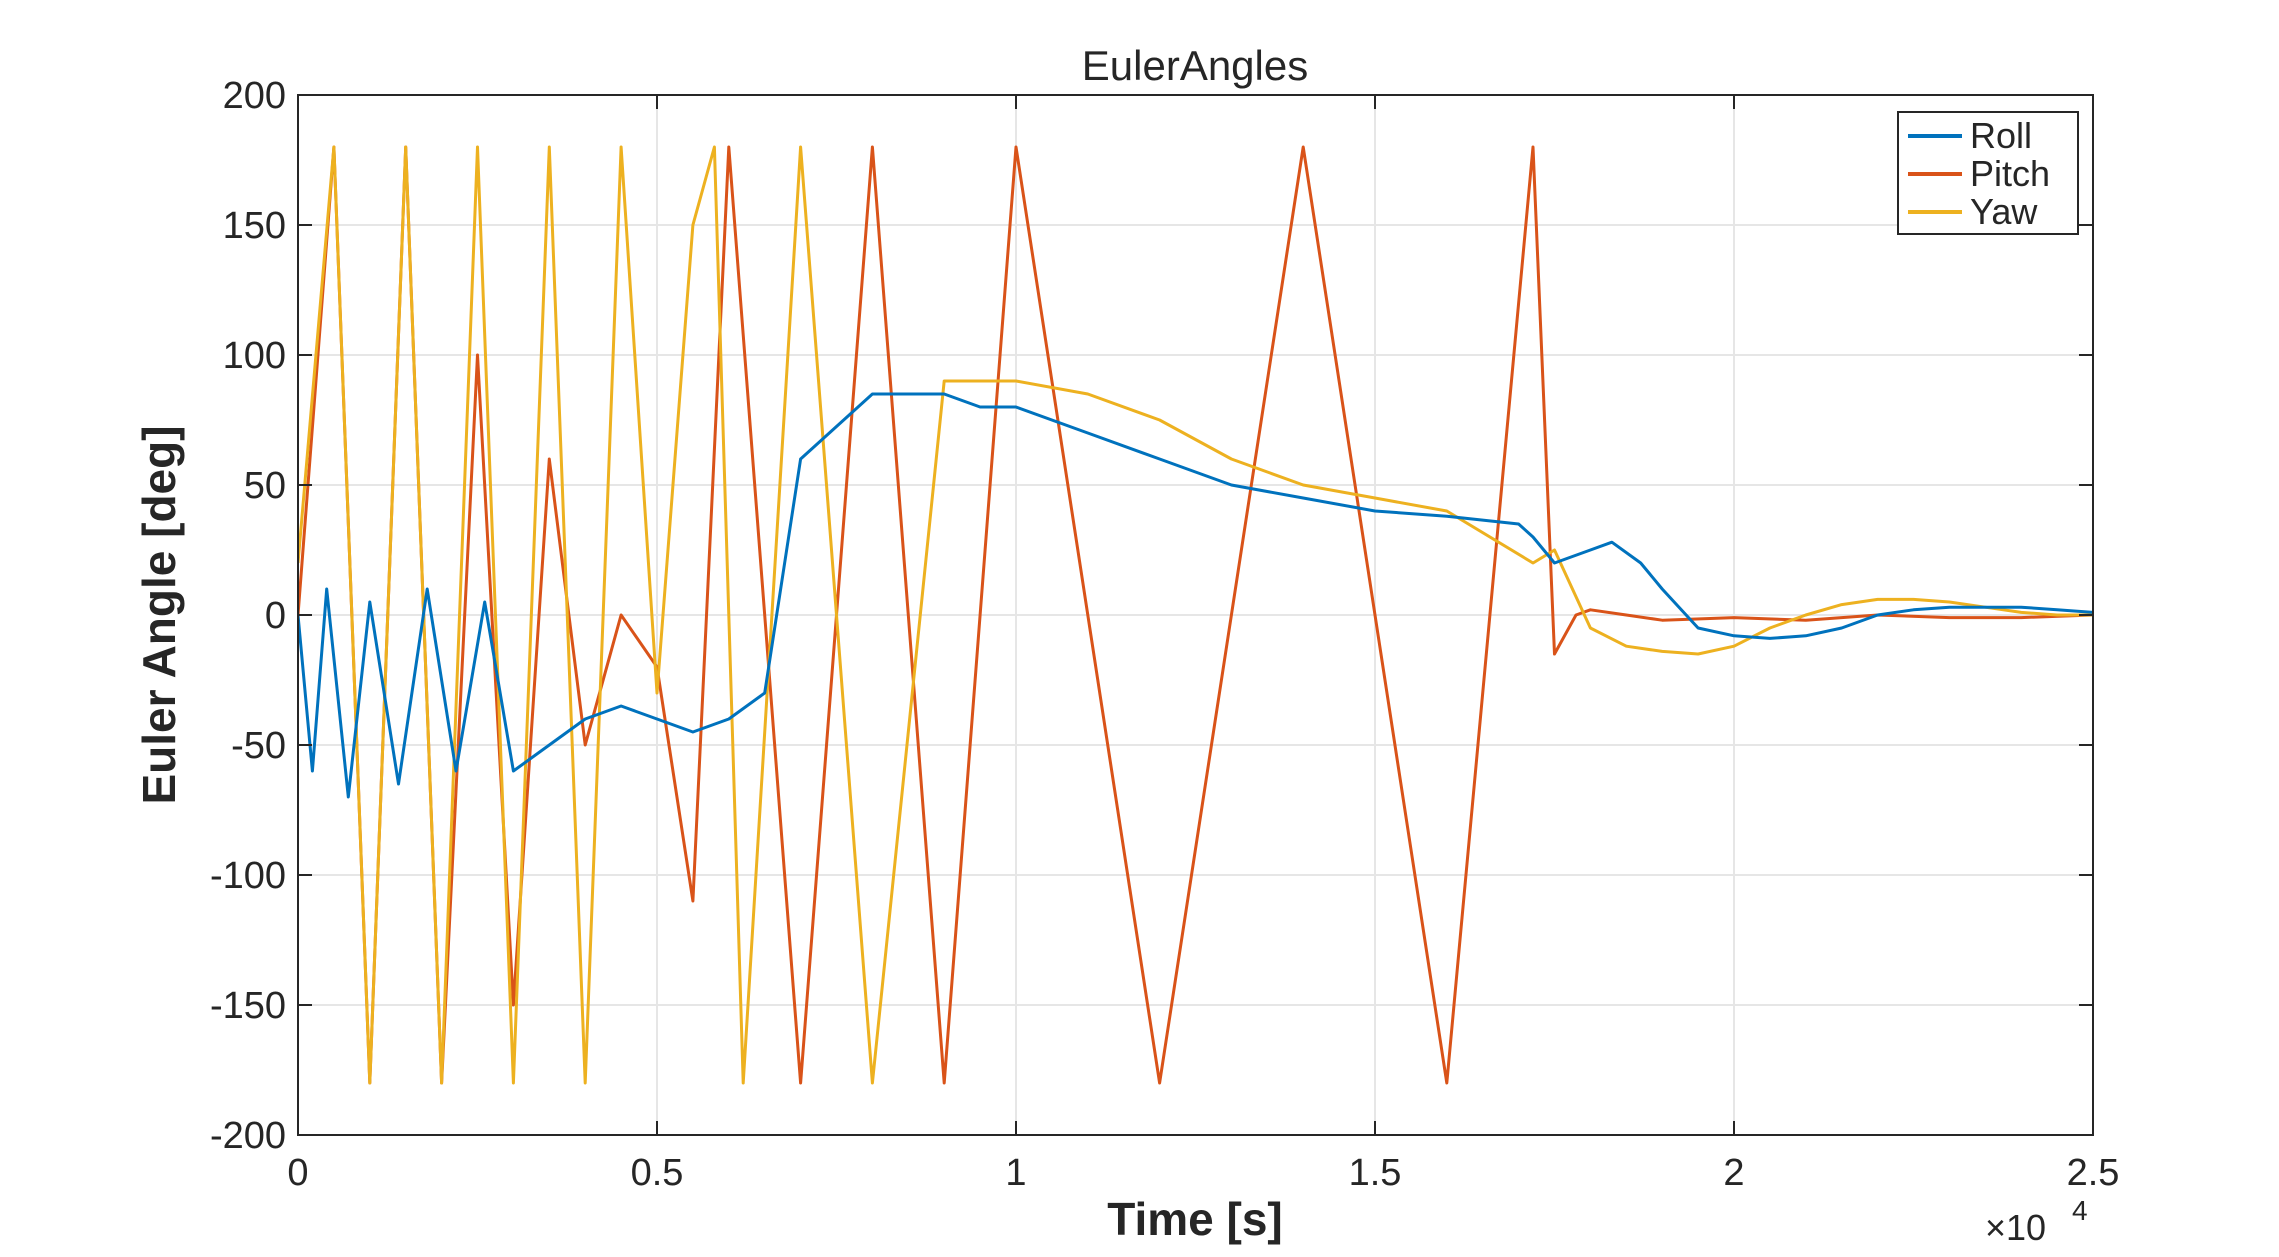  Describe the element at coordinates (1375, 1173) in the screenshot. I see `x-tick-label: 1.5` at that location.